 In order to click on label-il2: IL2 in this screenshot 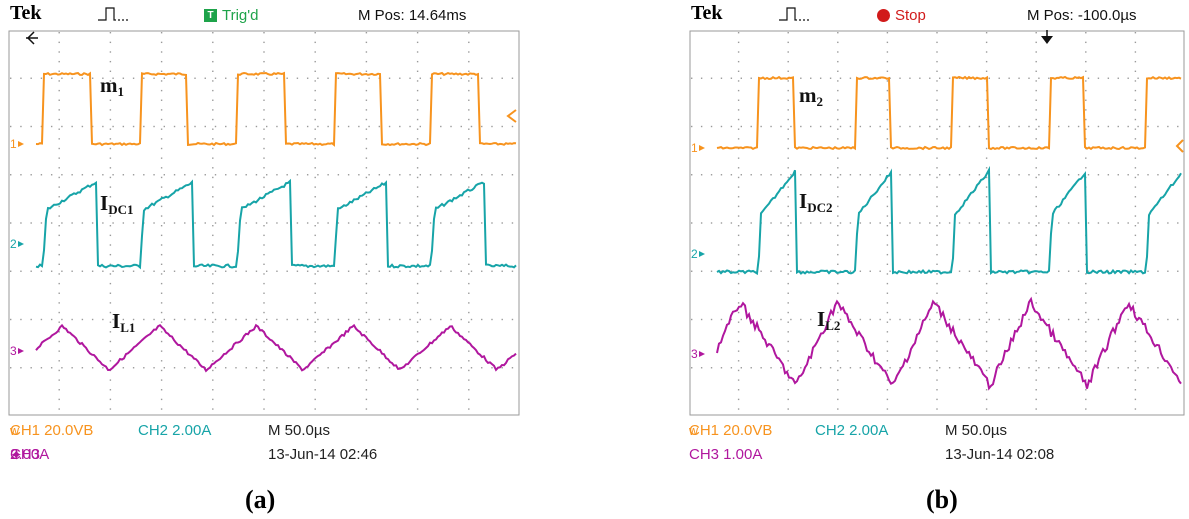, I will do `click(828, 320)`.